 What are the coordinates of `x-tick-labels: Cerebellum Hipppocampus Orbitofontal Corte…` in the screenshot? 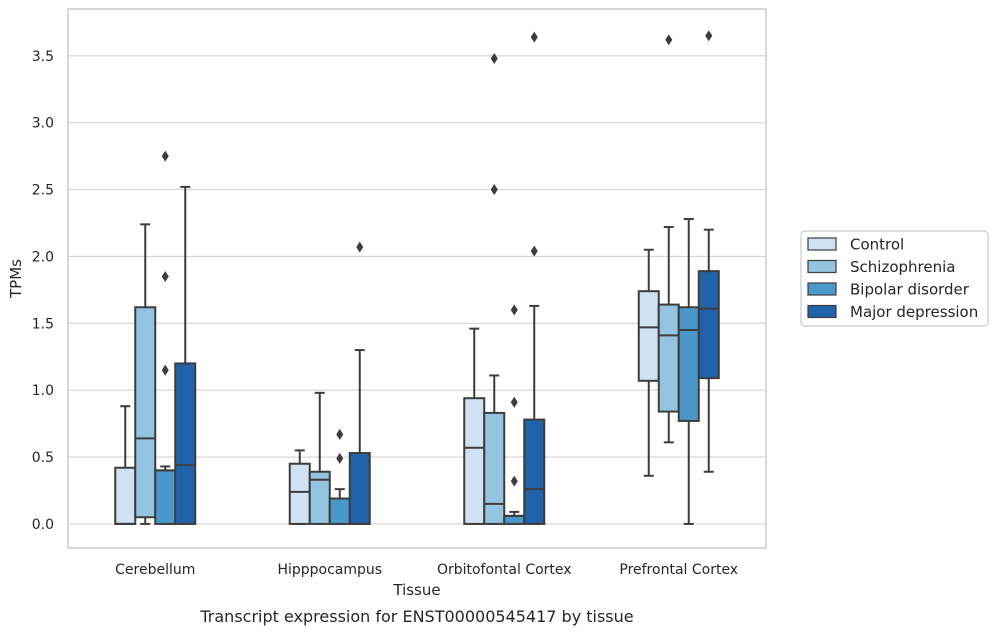 It's located at (426, 570).